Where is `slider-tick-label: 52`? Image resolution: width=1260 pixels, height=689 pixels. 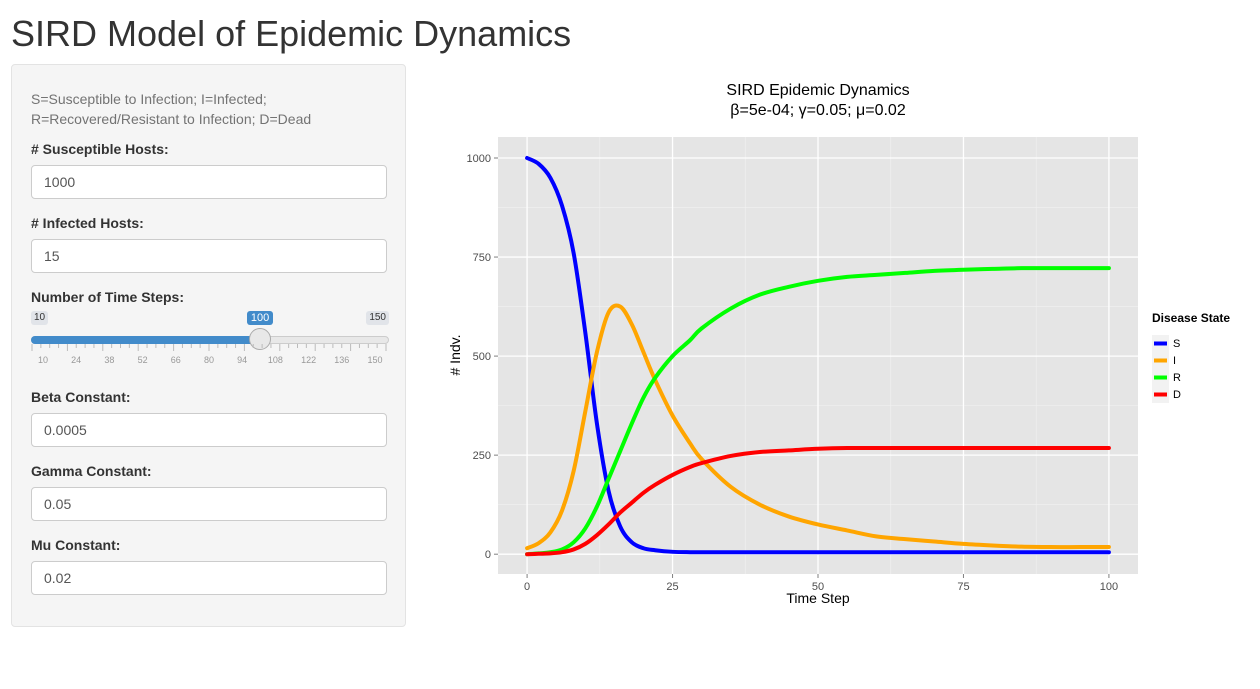
slider-tick-label: 52 is located at coordinates (142, 360).